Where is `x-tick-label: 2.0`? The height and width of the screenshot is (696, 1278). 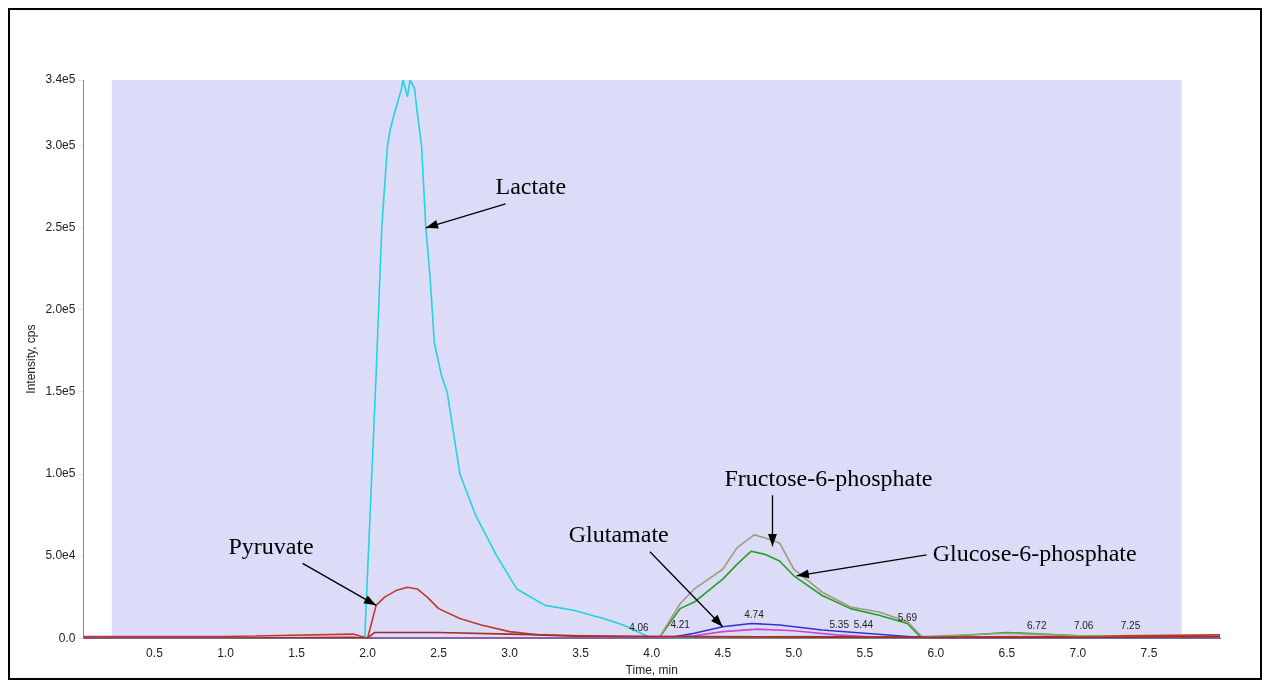
x-tick-label: 2.0 is located at coordinates (368, 652).